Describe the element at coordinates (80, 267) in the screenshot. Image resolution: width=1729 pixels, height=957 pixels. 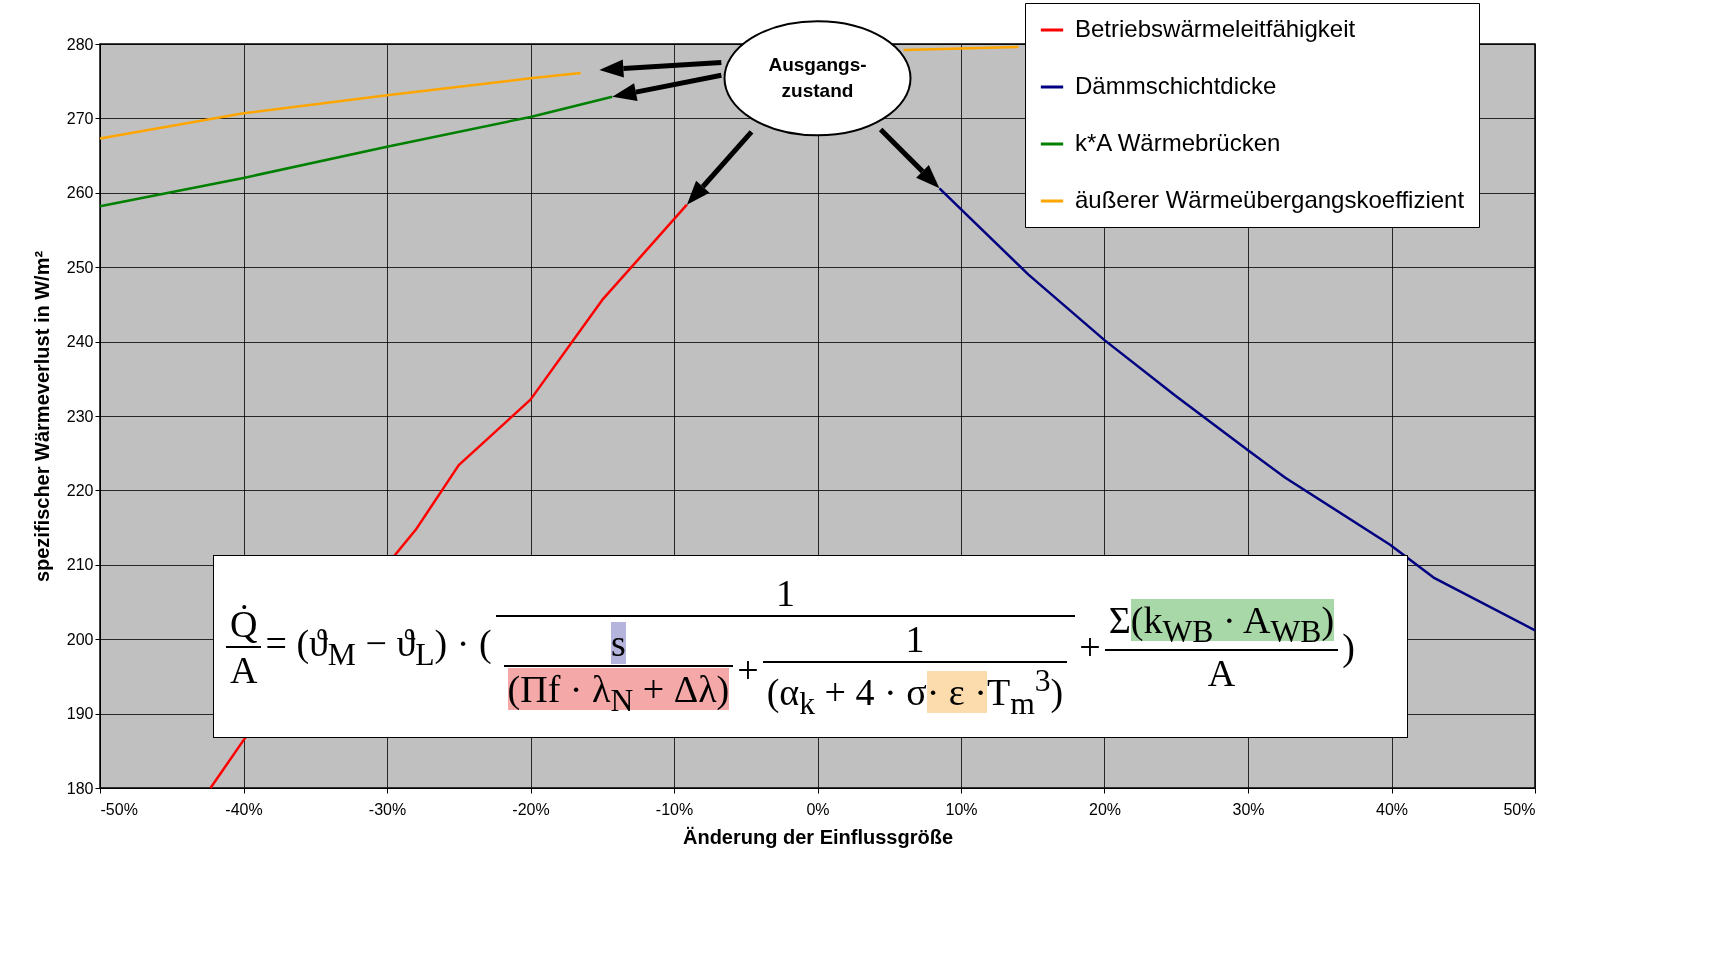
I see `y-tick-label: 250` at that location.